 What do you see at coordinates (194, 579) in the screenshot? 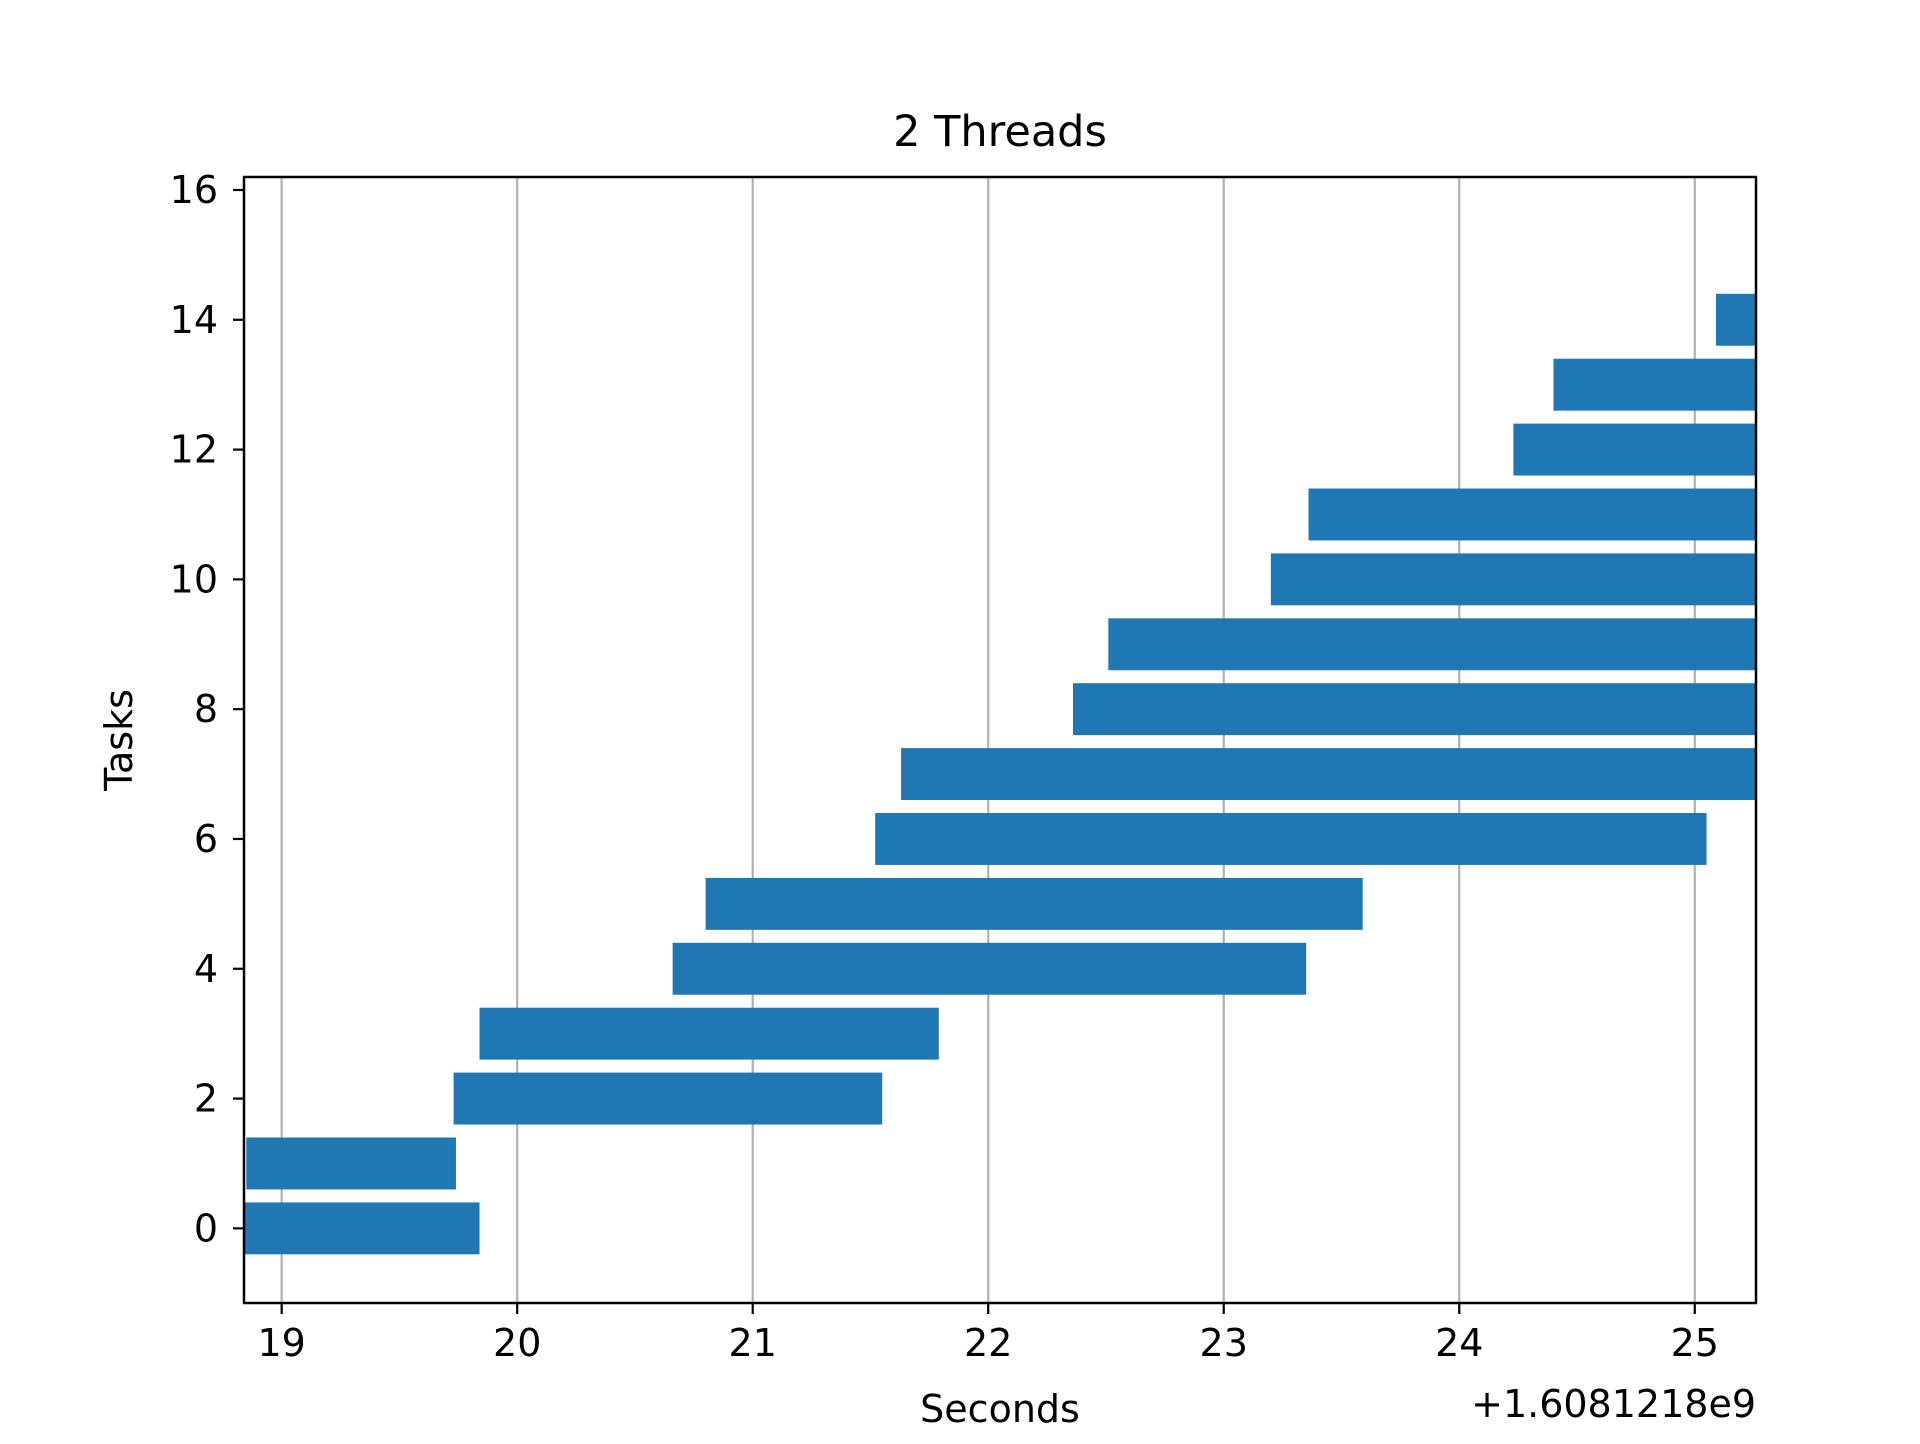
I see `y-tick-label: 10` at bounding box center [194, 579].